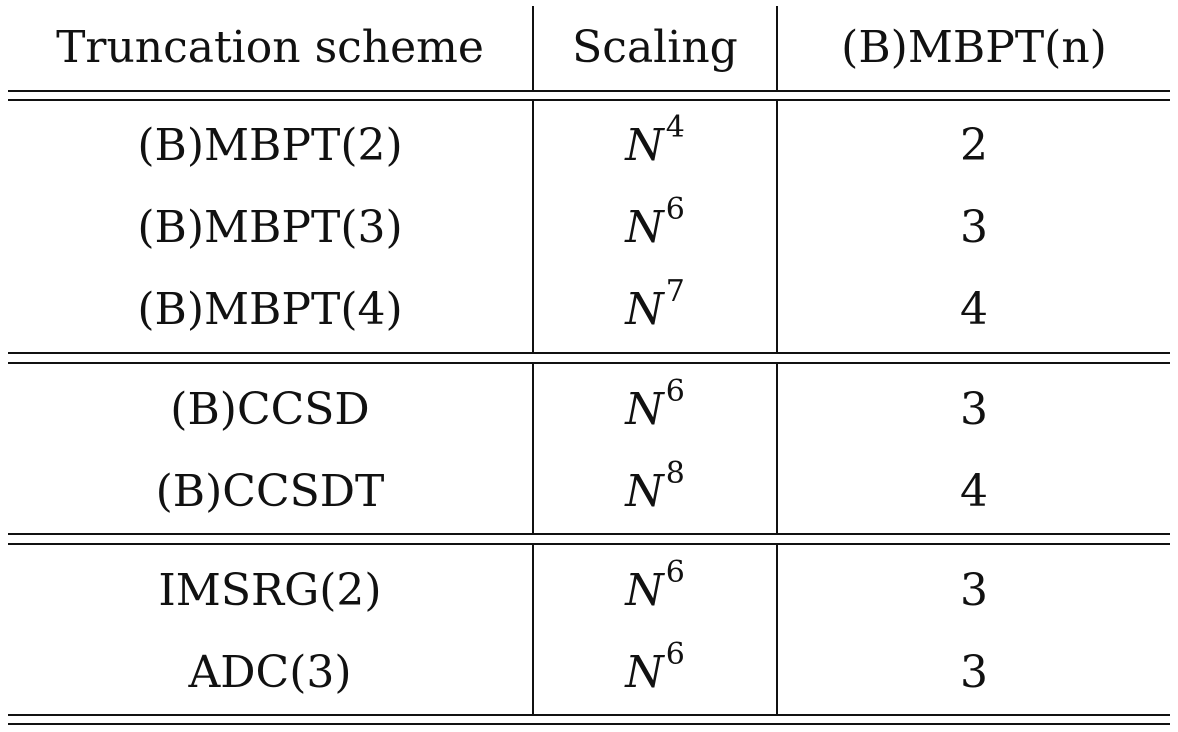  Describe the element at coordinates (270, 47) in the screenshot. I see `header-truncation-scheme: Truncation scheme` at that location.